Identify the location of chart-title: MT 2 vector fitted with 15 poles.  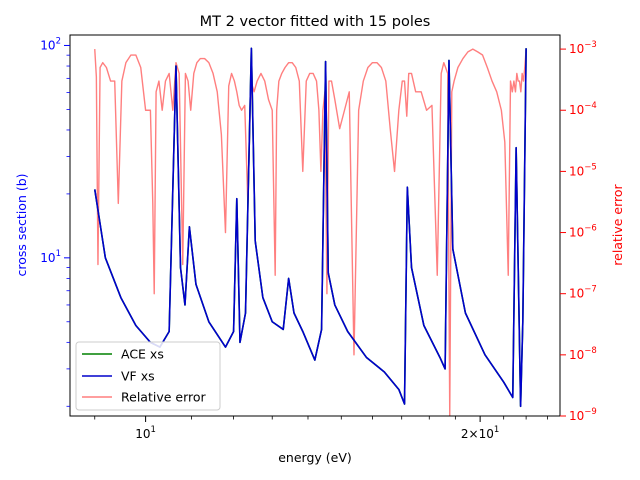
(315, 22).